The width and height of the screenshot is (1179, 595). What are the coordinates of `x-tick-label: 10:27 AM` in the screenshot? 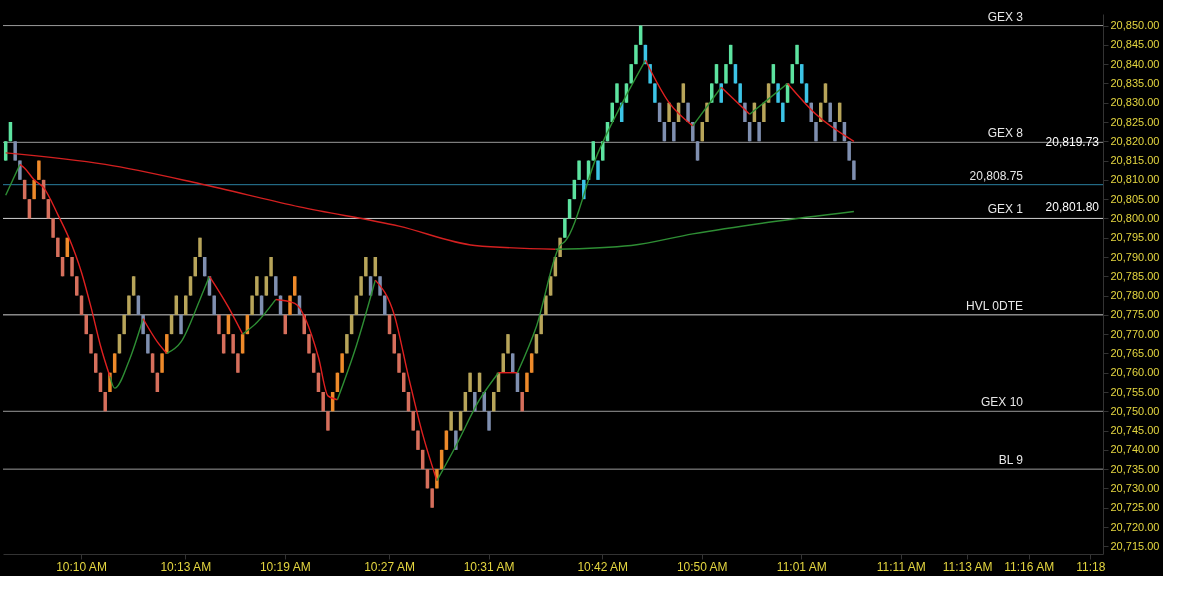 It's located at (389, 566).